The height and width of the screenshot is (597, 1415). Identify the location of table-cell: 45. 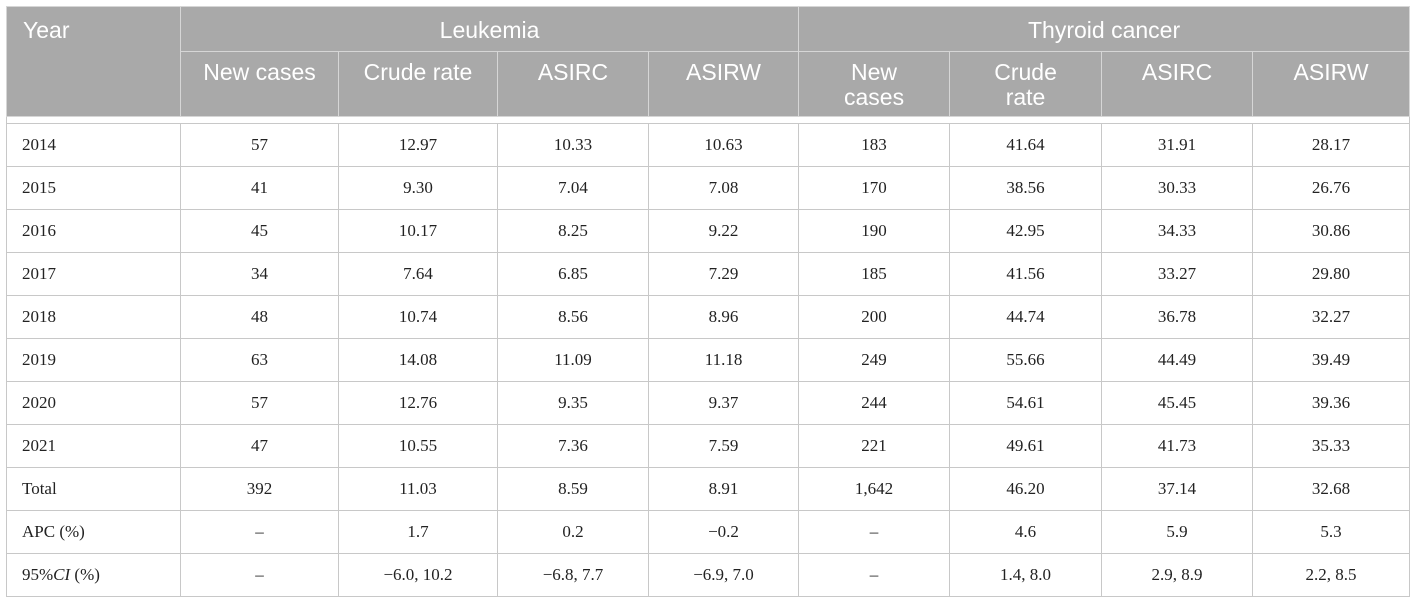
(259, 231).